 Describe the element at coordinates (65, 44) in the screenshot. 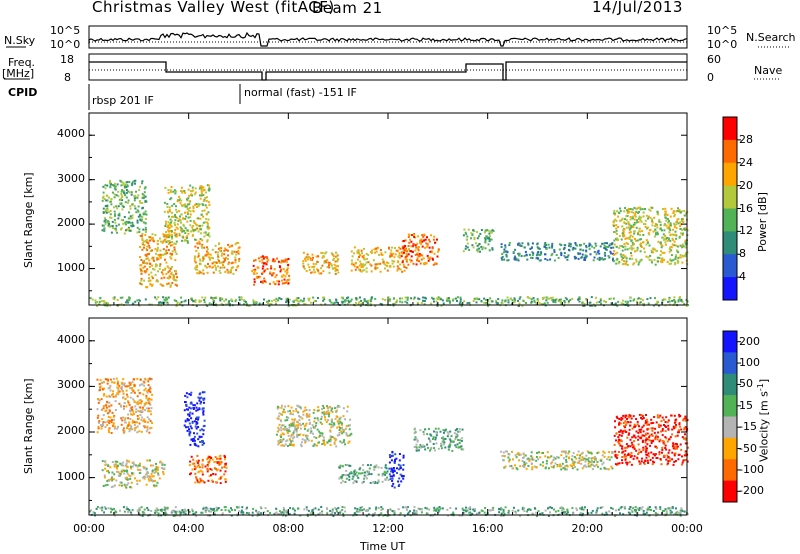

I see `nsky-tick-bottom: 10^0` at that location.